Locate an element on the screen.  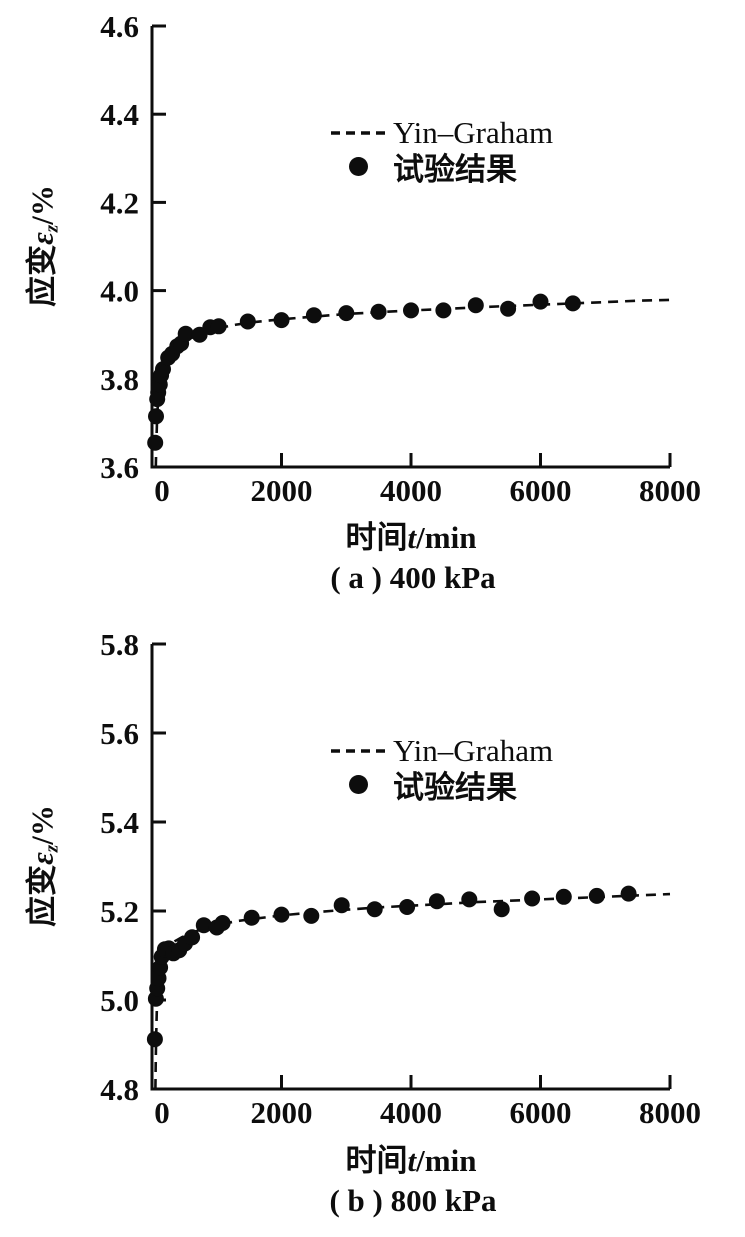
svg-text: 5.0 is located at coordinates (119, 1000).